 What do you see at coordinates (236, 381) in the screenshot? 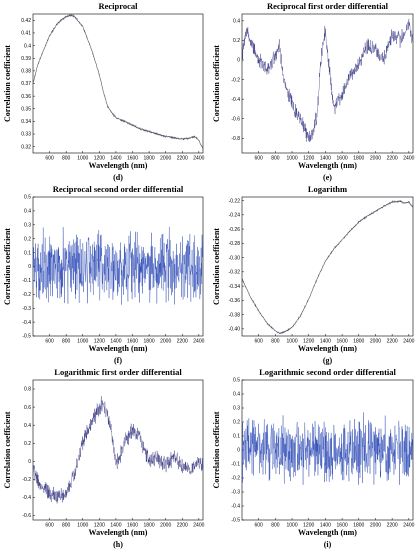
I see `y-tick-label: 0.5` at bounding box center [236, 381].